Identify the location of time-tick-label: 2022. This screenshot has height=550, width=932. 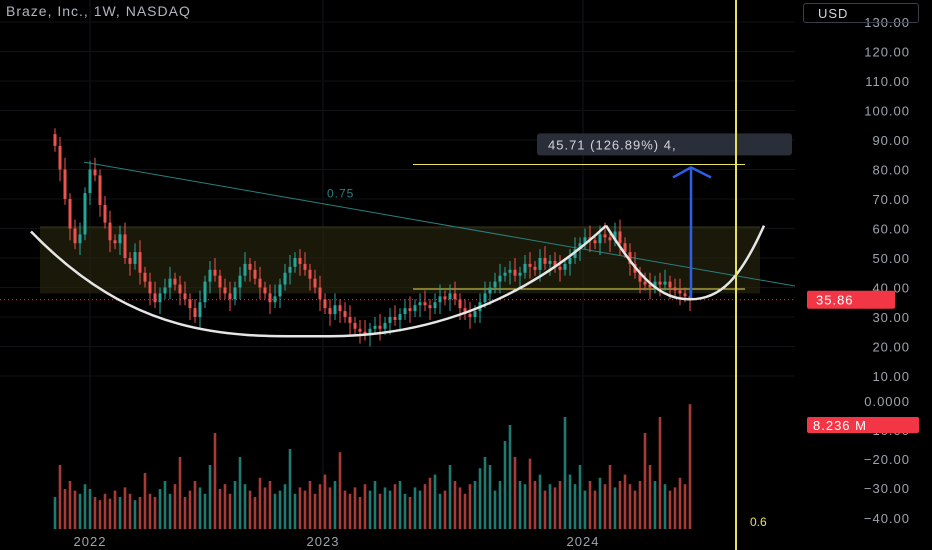
(90, 541).